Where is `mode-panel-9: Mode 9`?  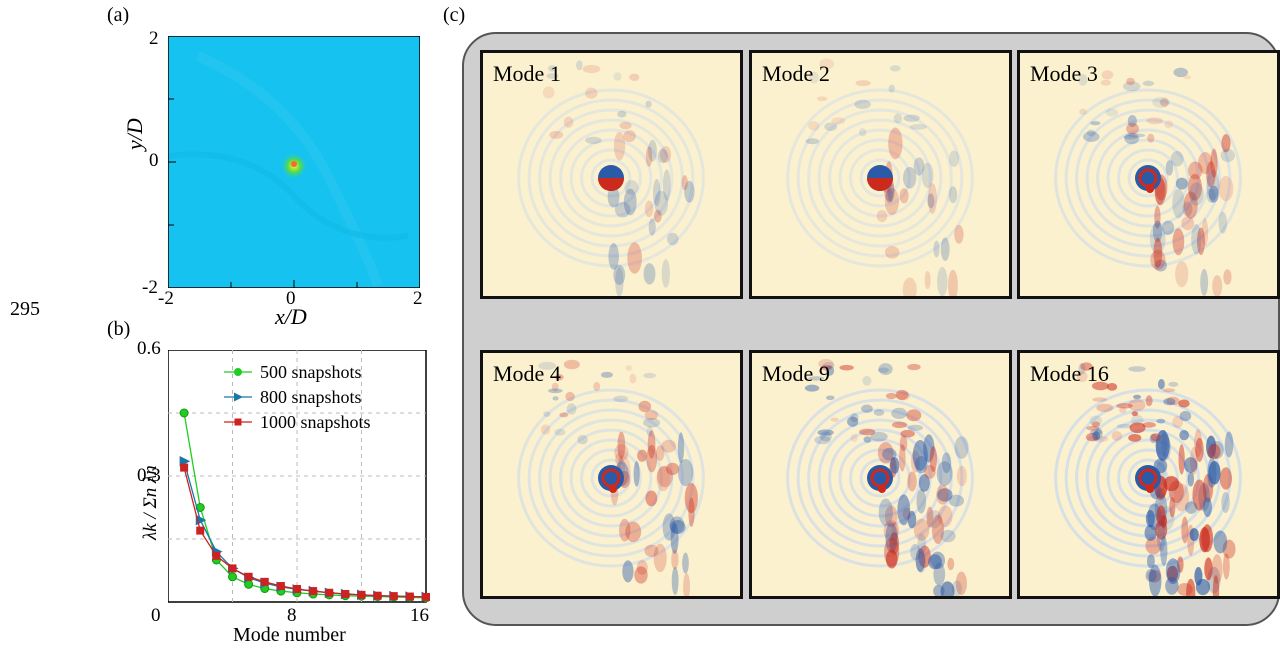 mode-panel-9: Mode 9 is located at coordinates (880, 474).